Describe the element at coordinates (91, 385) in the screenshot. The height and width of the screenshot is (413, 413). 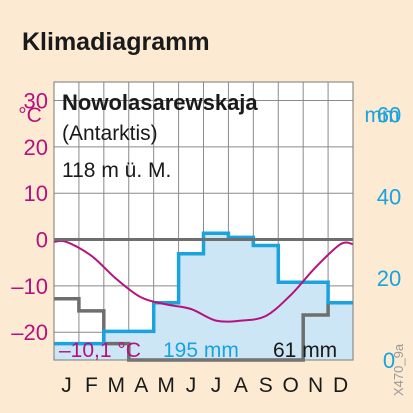
I see `month-label: F` at that location.